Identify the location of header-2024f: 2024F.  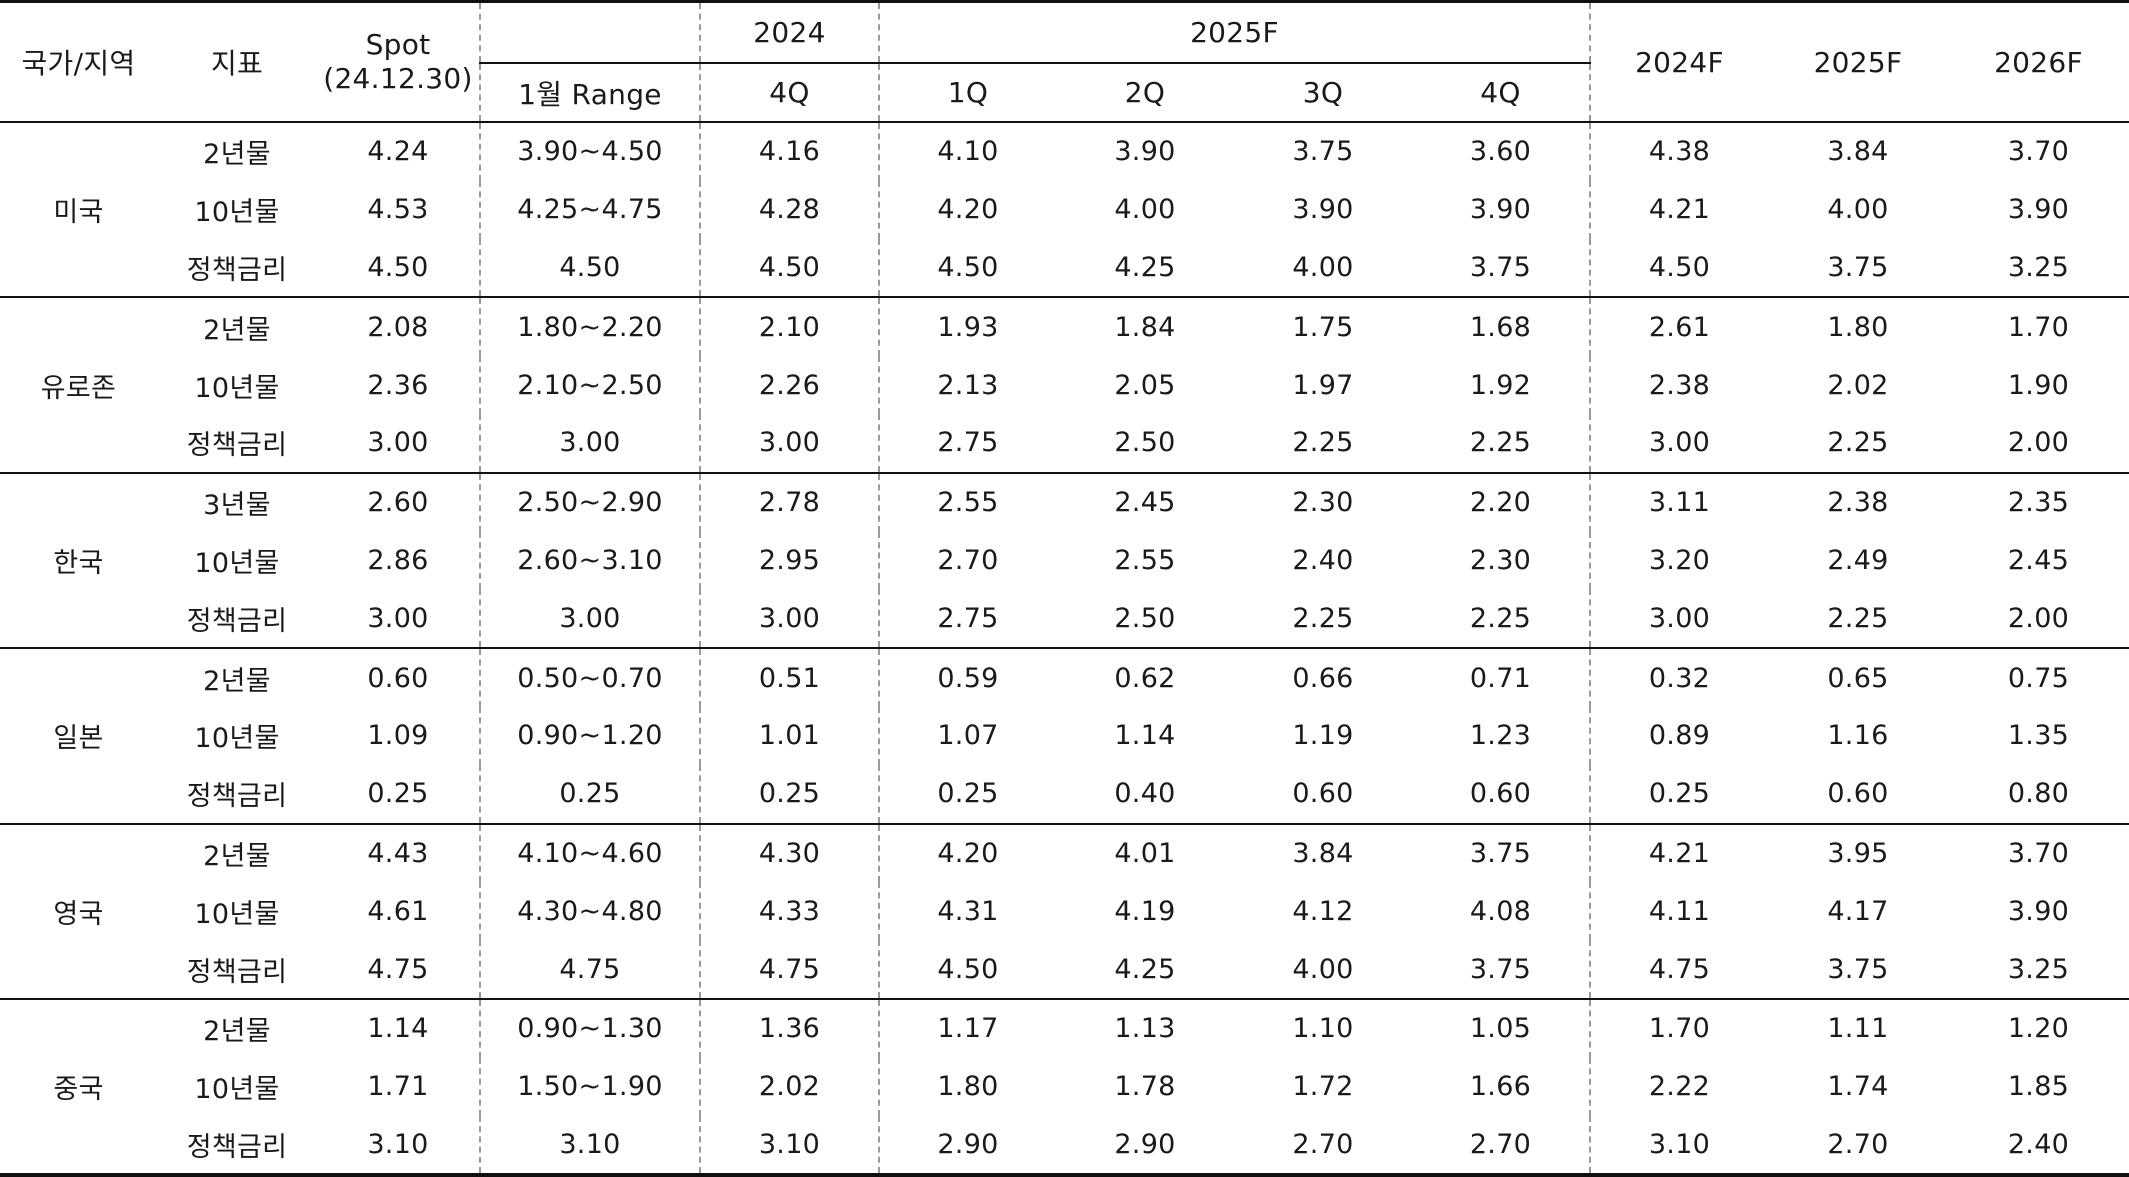
(1678, 61).